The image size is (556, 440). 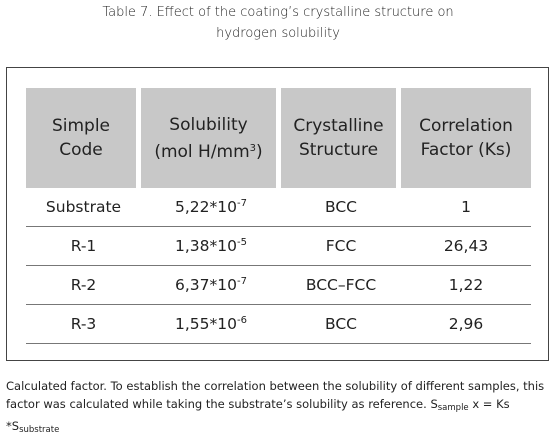 I want to click on header-cell: Correlation Factor (Ks), so click(x=466, y=138).